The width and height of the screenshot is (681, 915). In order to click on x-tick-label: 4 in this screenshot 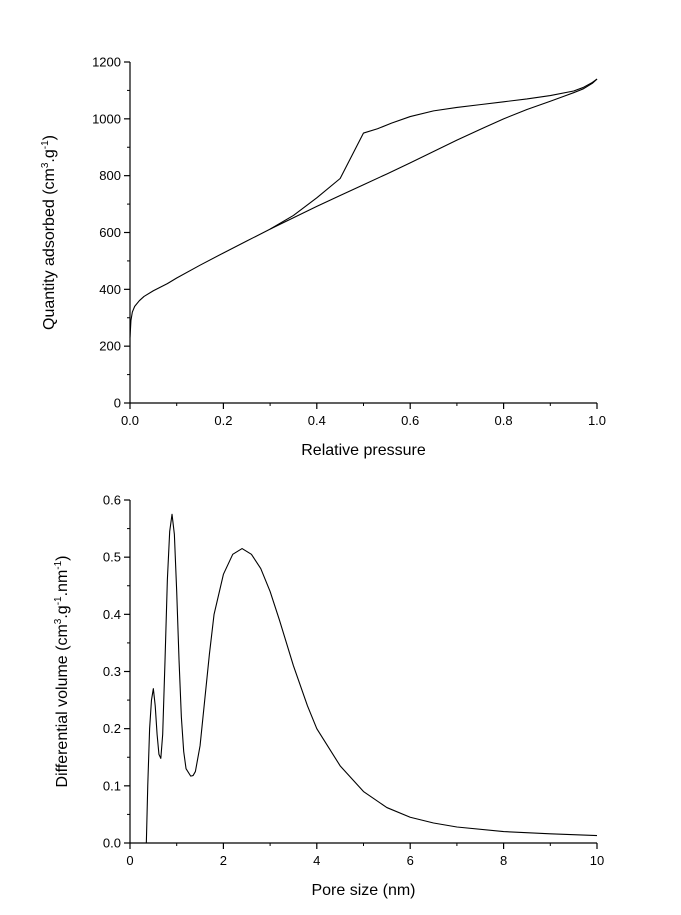, I will do `click(316, 860)`.